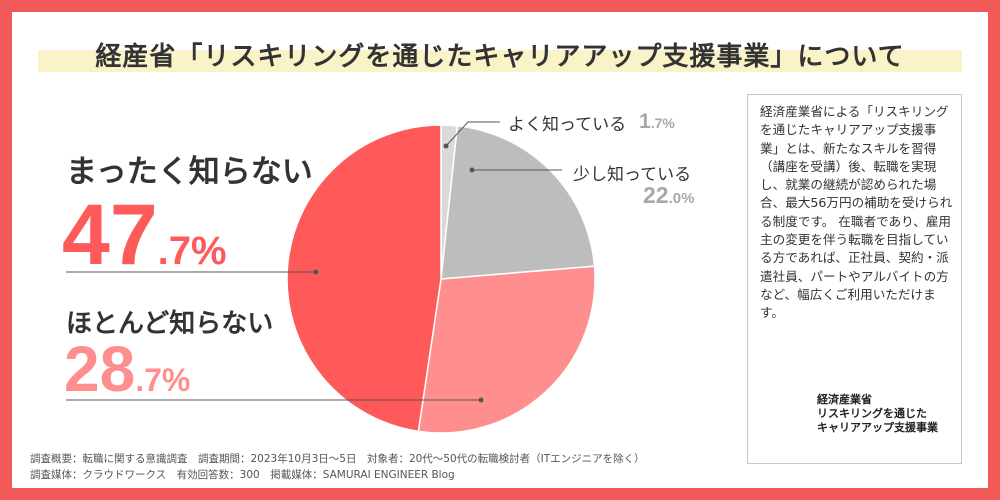 Image resolution: width=1000 pixels, height=500 pixels. I want to click on value-somewhat-dec: .0%, so click(681, 198).